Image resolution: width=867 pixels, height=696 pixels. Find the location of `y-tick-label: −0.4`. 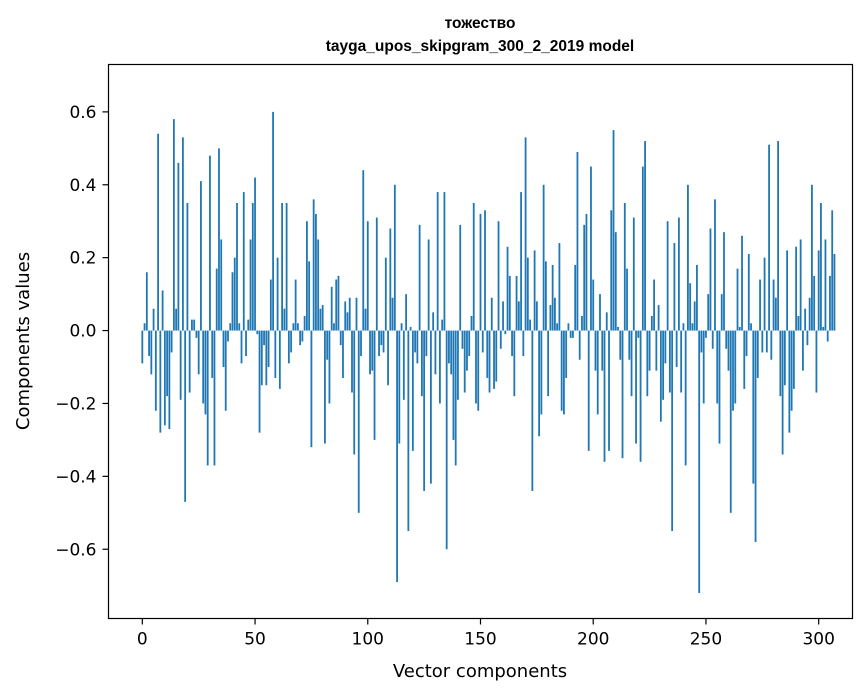

y-tick-label: −0.4 is located at coordinates (75, 477).